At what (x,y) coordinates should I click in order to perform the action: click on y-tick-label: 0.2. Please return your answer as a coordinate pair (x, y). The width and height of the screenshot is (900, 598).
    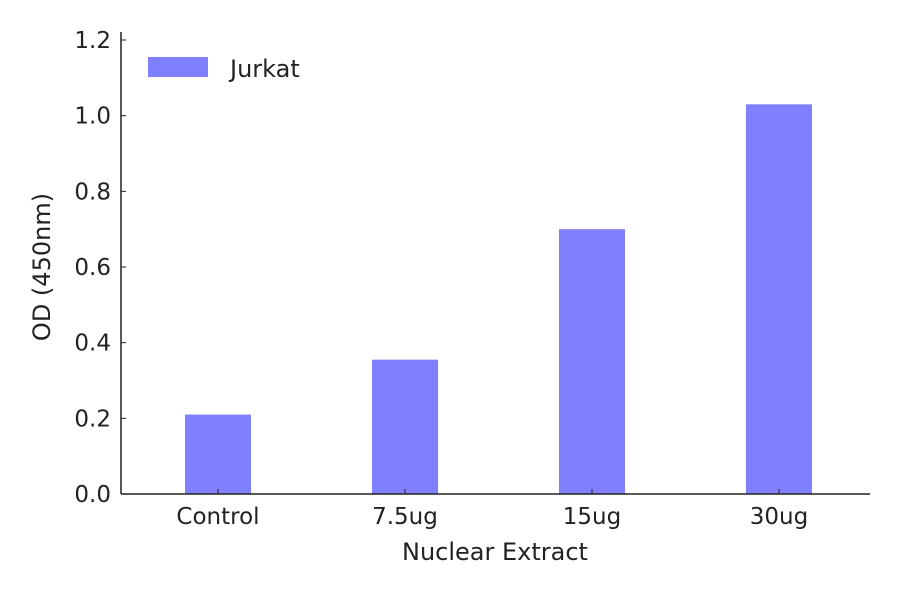
    Looking at the image, I should click on (92, 419).